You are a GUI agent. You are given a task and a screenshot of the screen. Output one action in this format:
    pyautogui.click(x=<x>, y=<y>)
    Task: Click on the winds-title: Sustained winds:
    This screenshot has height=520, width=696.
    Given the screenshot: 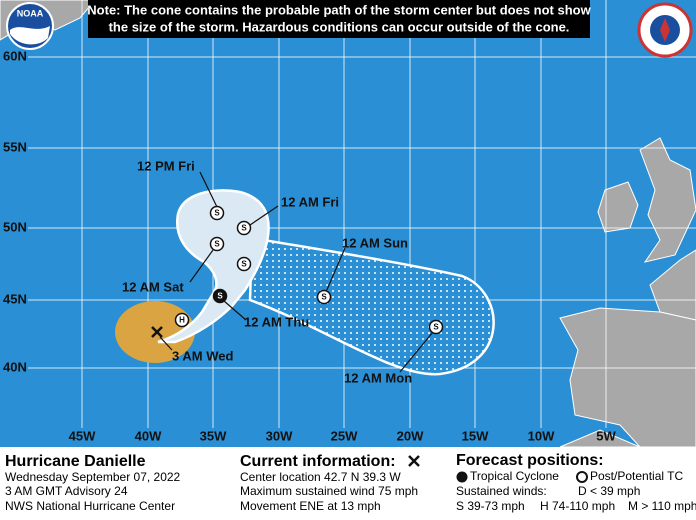 What is the action you would take?
    pyautogui.click(x=501, y=491)
    